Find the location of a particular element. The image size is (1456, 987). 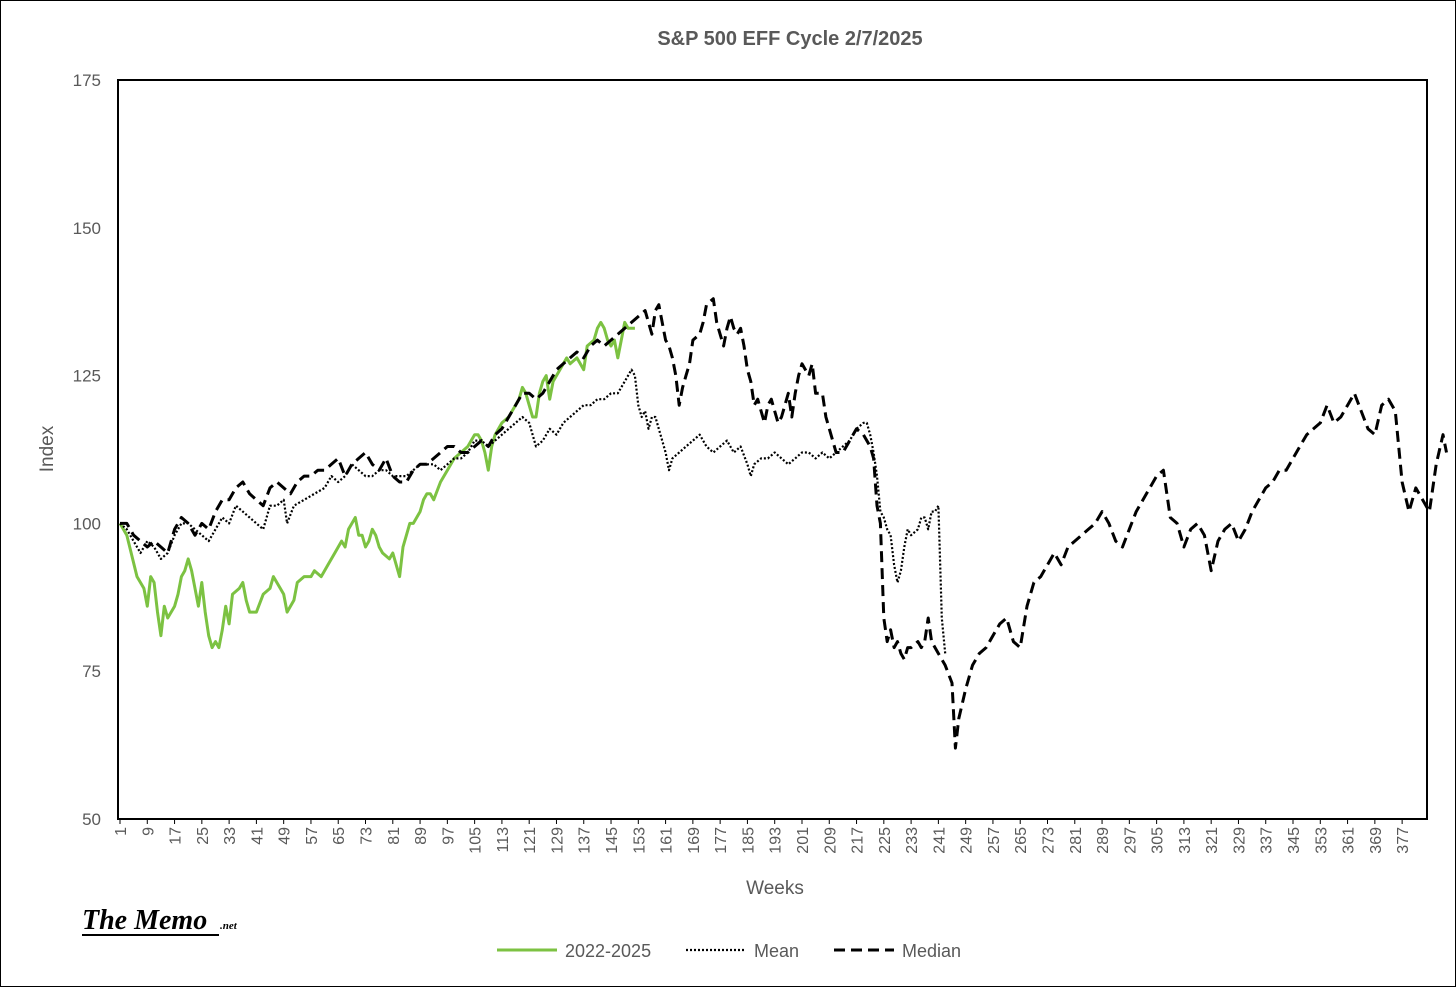

x-tick-label: 145 is located at coordinates (612, 840).